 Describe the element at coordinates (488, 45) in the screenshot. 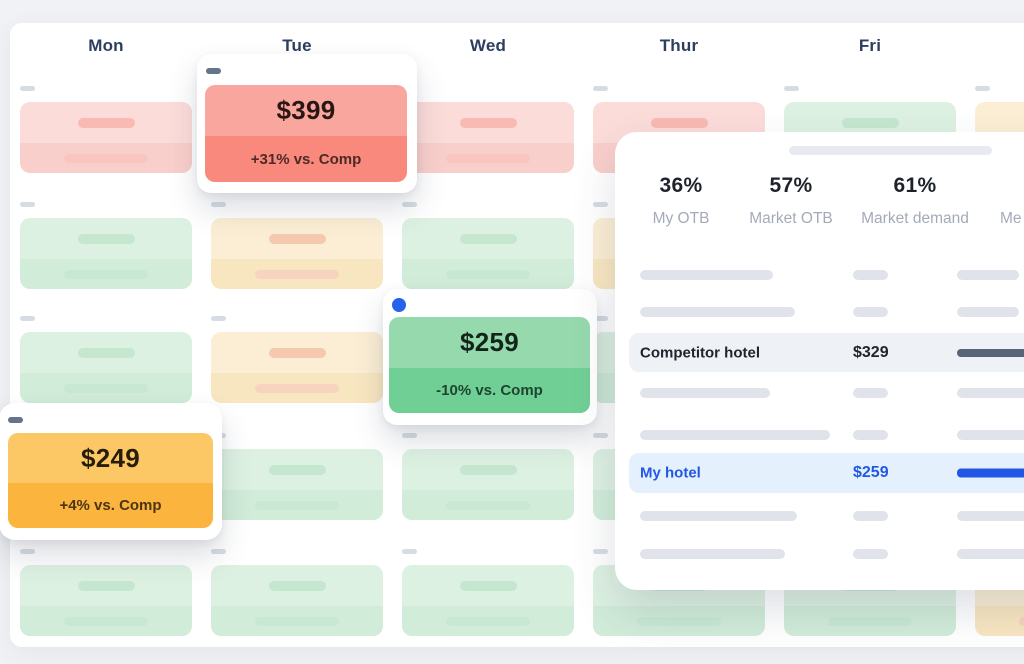

I see `day-header-wed: Wed` at that location.